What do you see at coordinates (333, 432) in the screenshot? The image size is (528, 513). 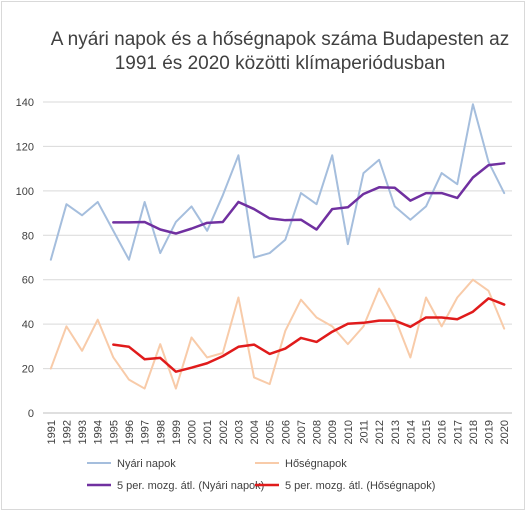 I see `x-tick-label: 2009` at bounding box center [333, 432].